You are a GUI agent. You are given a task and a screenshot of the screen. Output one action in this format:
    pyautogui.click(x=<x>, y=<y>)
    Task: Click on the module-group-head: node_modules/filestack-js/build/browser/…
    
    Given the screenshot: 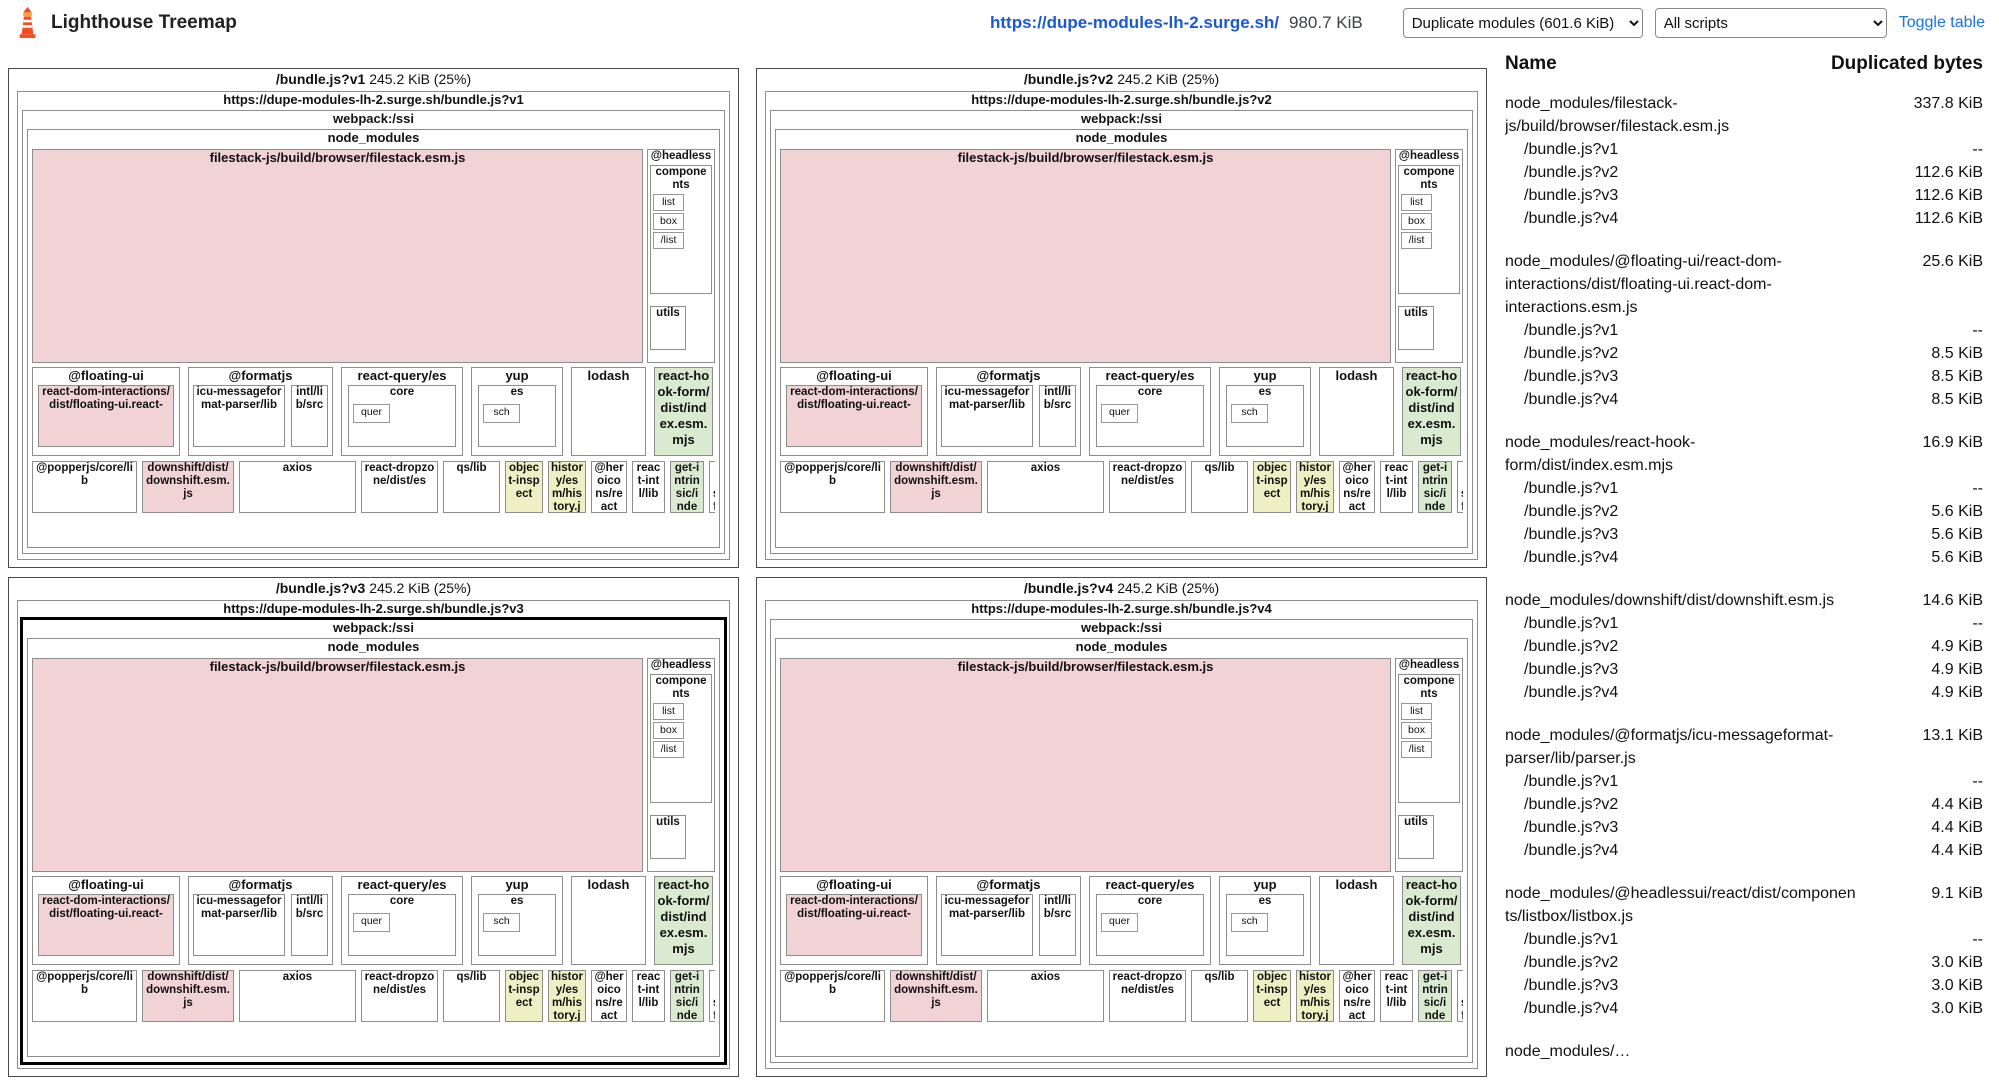 What is the action you would take?
    pyautogui.click(x=1744, y=115)
    